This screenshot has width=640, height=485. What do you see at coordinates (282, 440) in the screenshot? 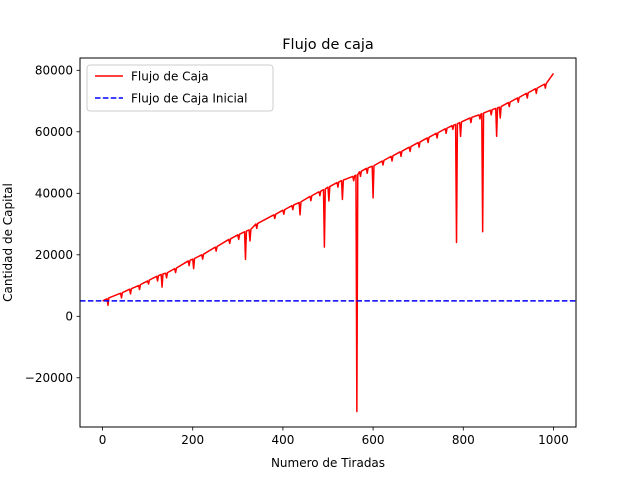
I see `x-tick-label: 400` at bounding box center [282, 440].